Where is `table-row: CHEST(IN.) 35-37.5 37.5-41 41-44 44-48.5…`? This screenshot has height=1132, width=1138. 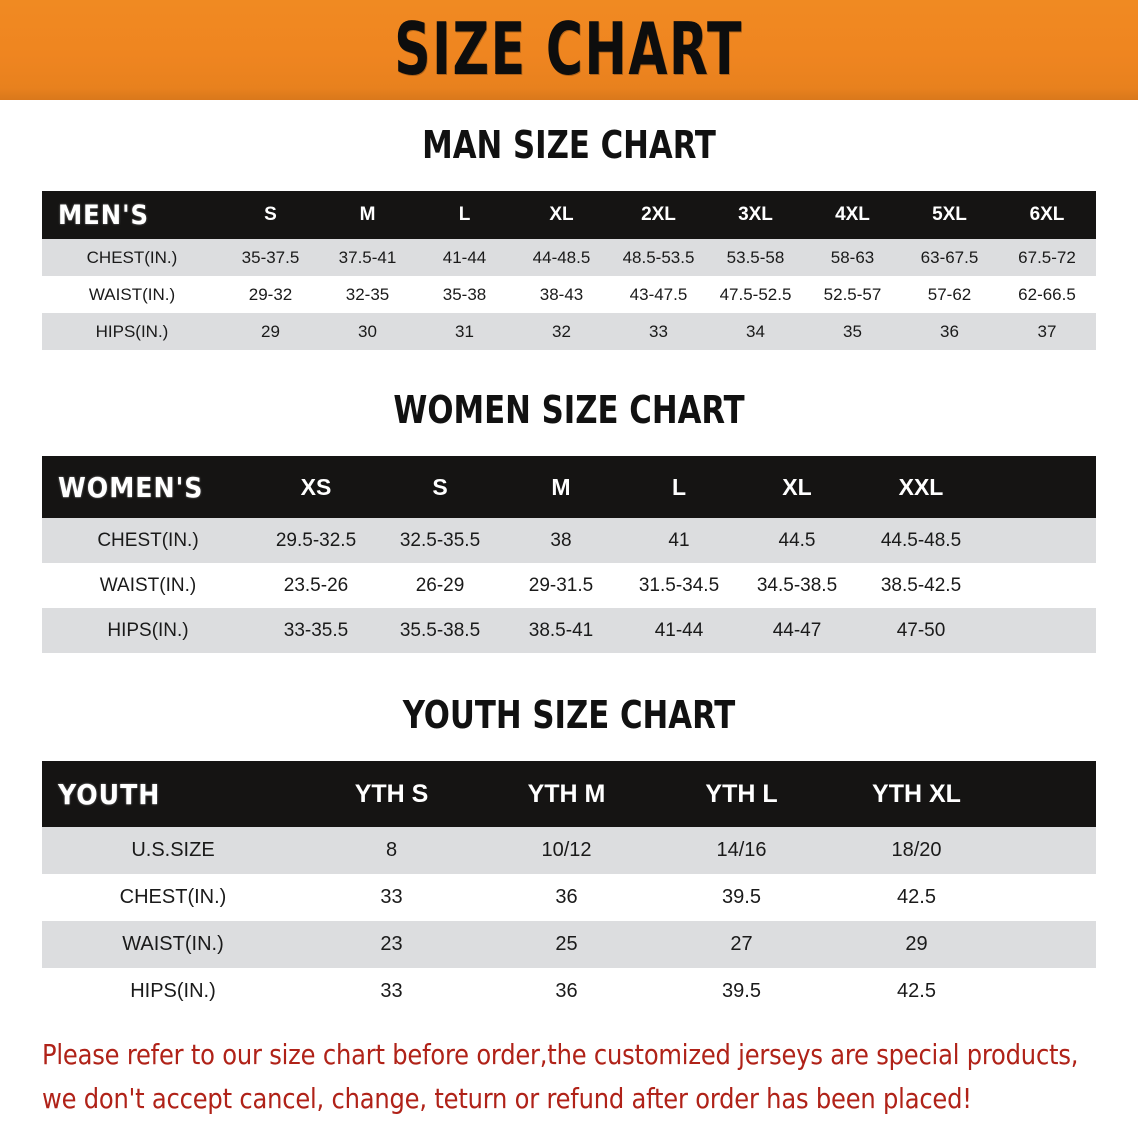 table-row: CHEST(IN.) 35-37.5 37.5-41 41-44 44-48.5… is located at coordinates (569, 257).